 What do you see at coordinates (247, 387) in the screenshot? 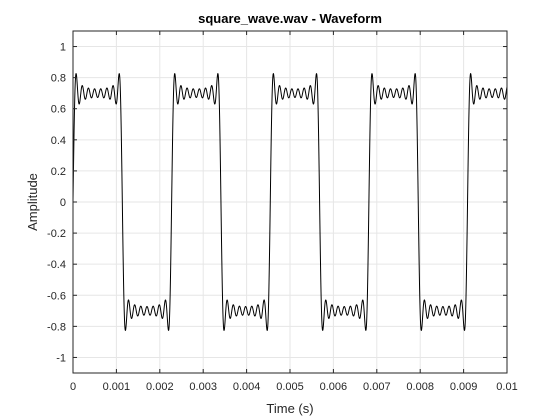
I see `x-tick-label: 0.004` at bounding box center [247, 387].